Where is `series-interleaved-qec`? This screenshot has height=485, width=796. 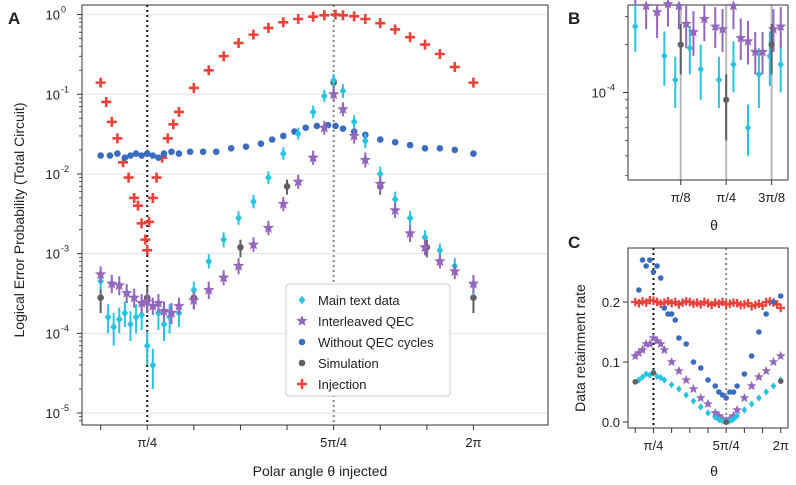 series-interleaved-qec is located at coordinates (710, 37).